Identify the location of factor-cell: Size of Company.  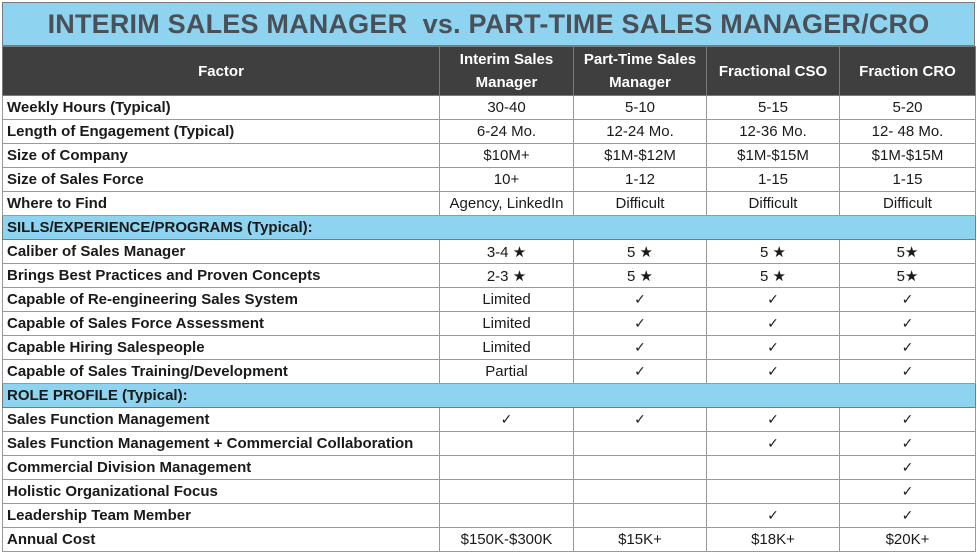
(221, 155).